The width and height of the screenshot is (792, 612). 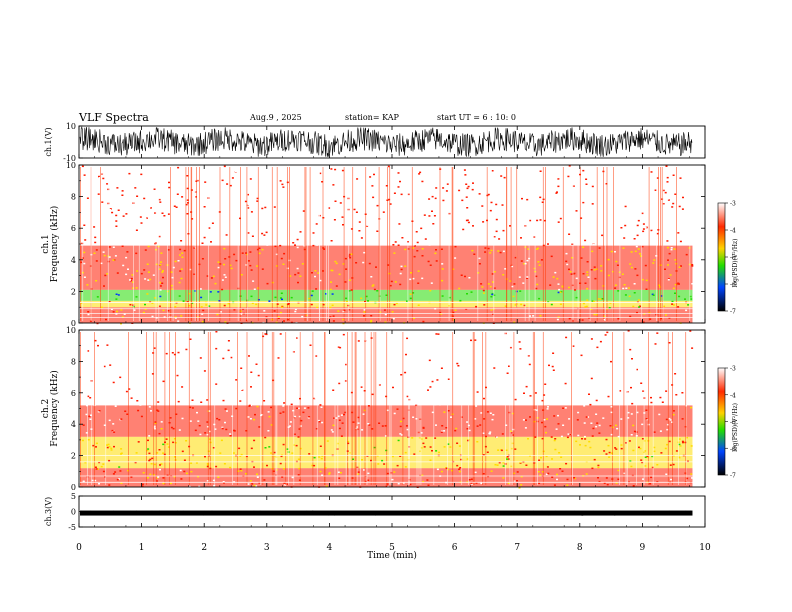 What do you see at coordinates (733, 312) in the screenshot?
I see `ch1-spectrogram-colorbar-tick-label: -7` at bounding box center [733, 312].